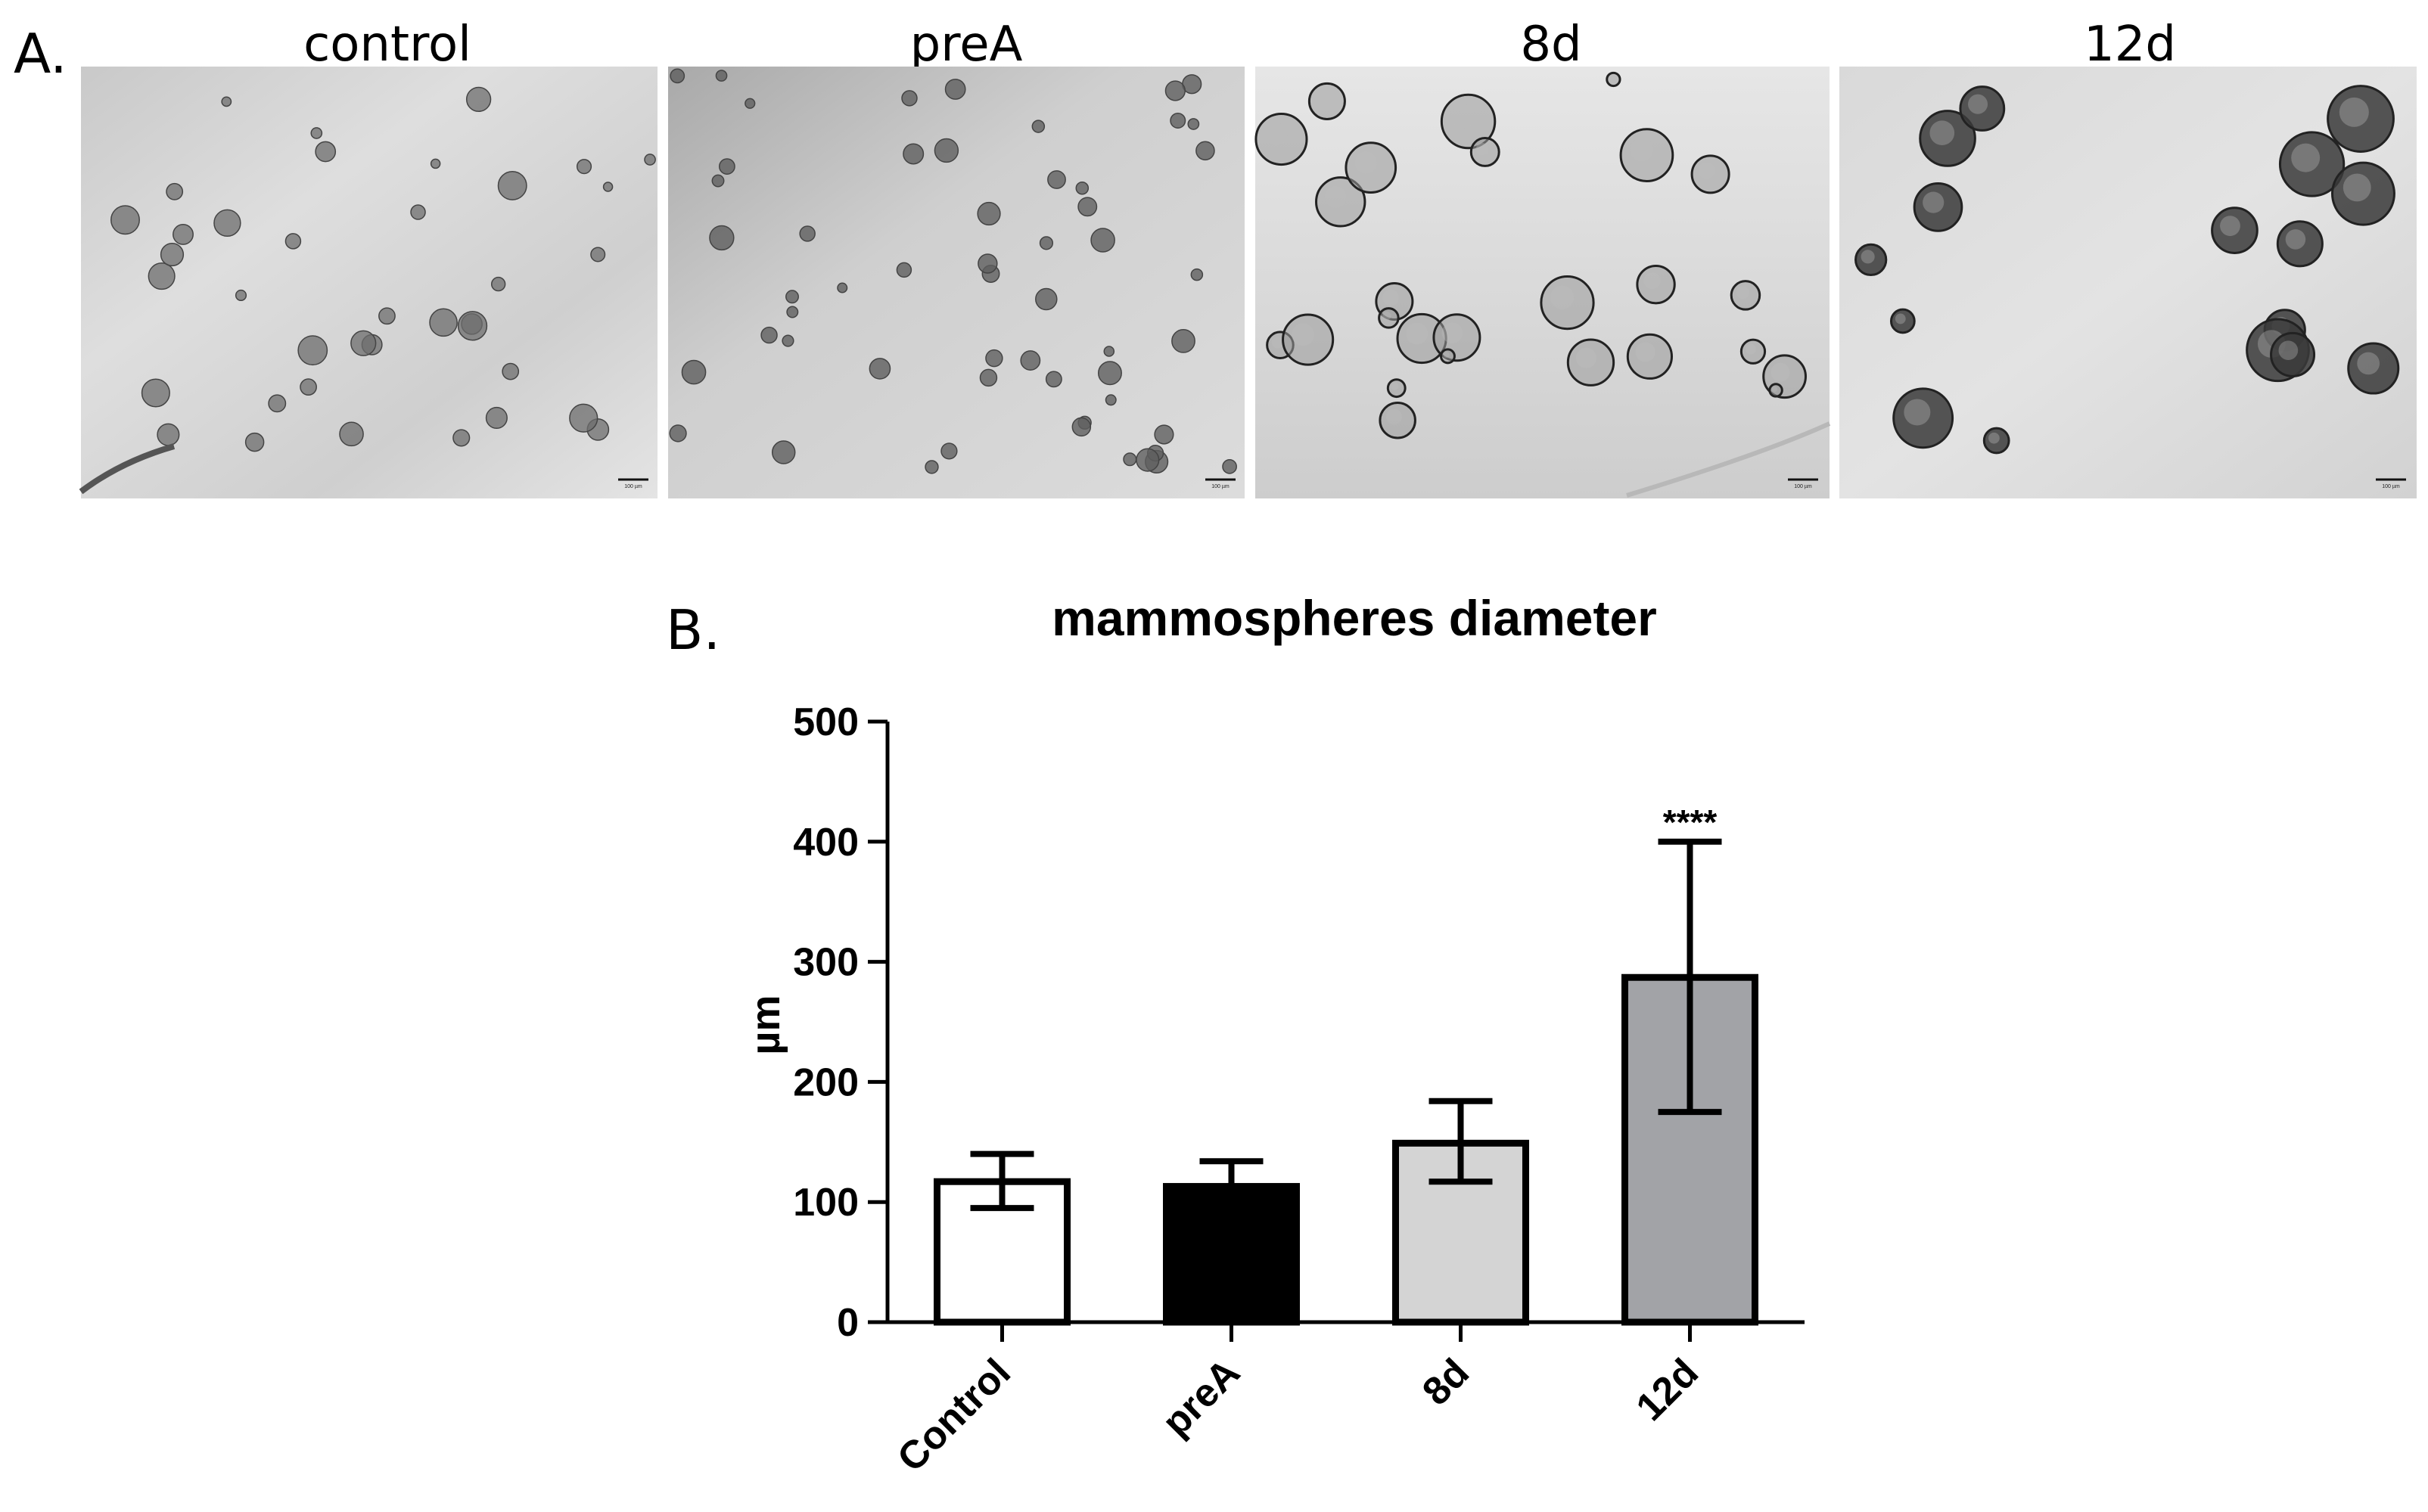  I want to click on scale-bar-label-12d: 100 µm, so click(2391, 486).